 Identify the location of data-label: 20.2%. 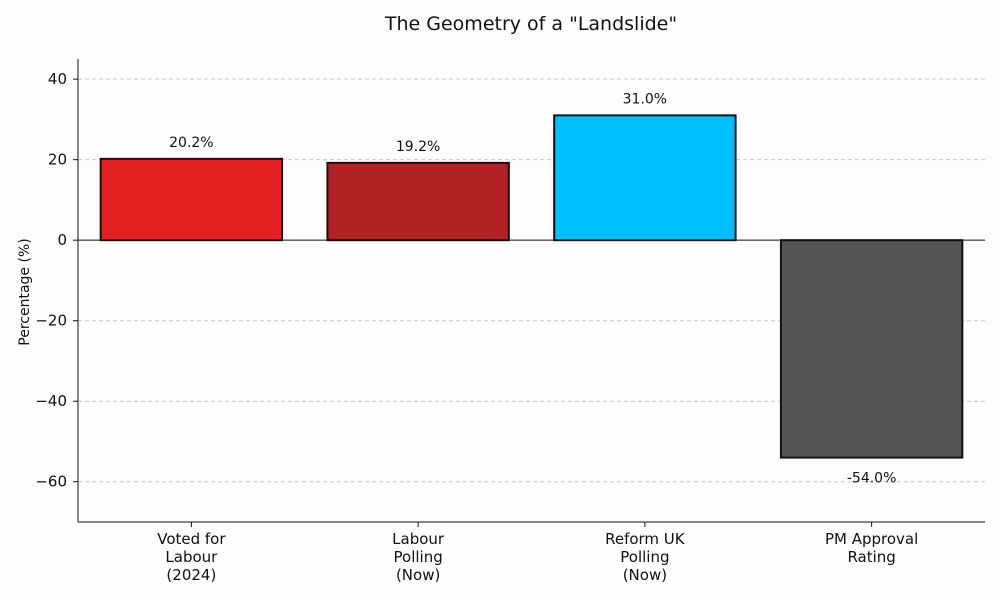
(191, 143).